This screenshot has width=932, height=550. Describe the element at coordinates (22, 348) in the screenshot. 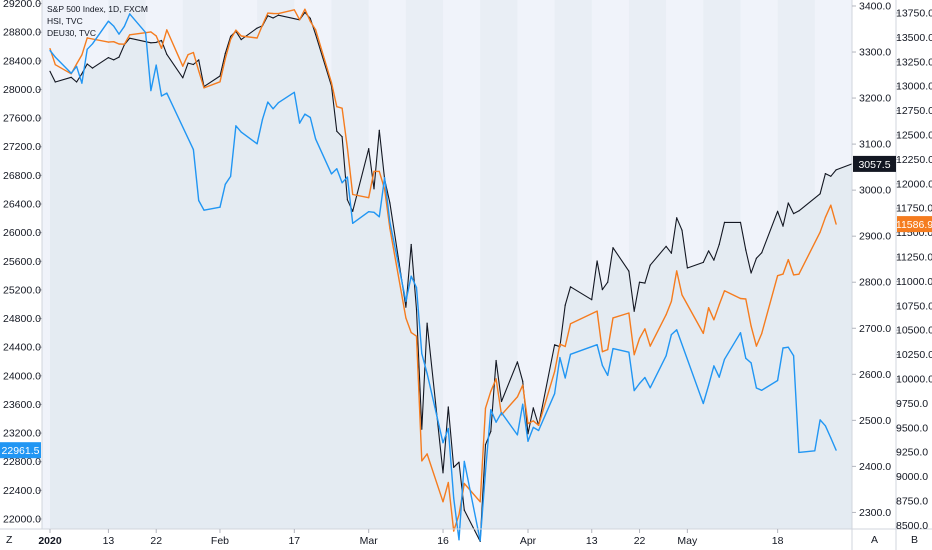

I see `left-tick-label: 24400.0` at that location.